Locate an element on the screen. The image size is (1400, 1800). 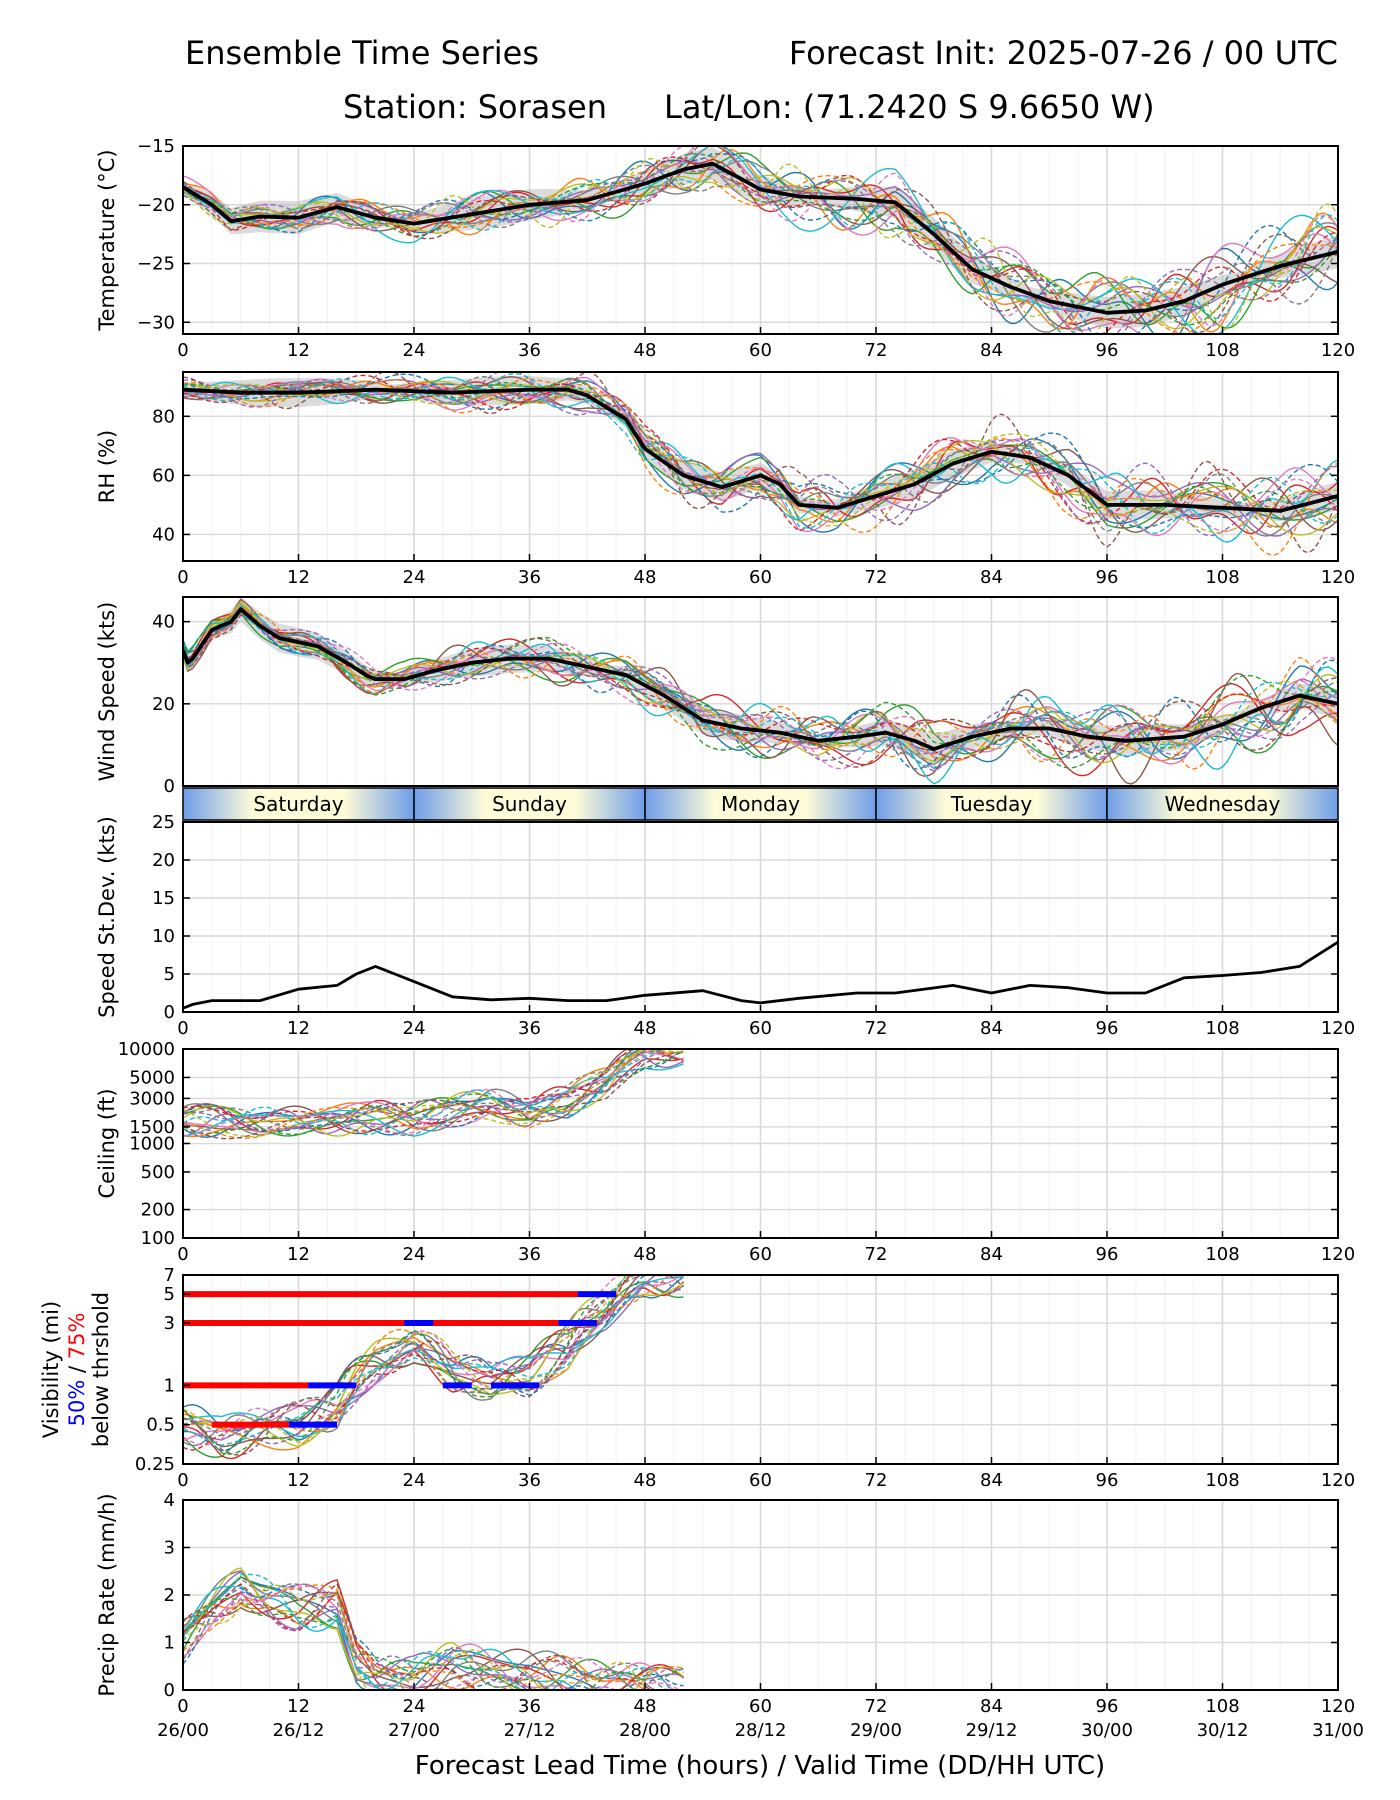
wind-frame is located at coordinates (760, 691).